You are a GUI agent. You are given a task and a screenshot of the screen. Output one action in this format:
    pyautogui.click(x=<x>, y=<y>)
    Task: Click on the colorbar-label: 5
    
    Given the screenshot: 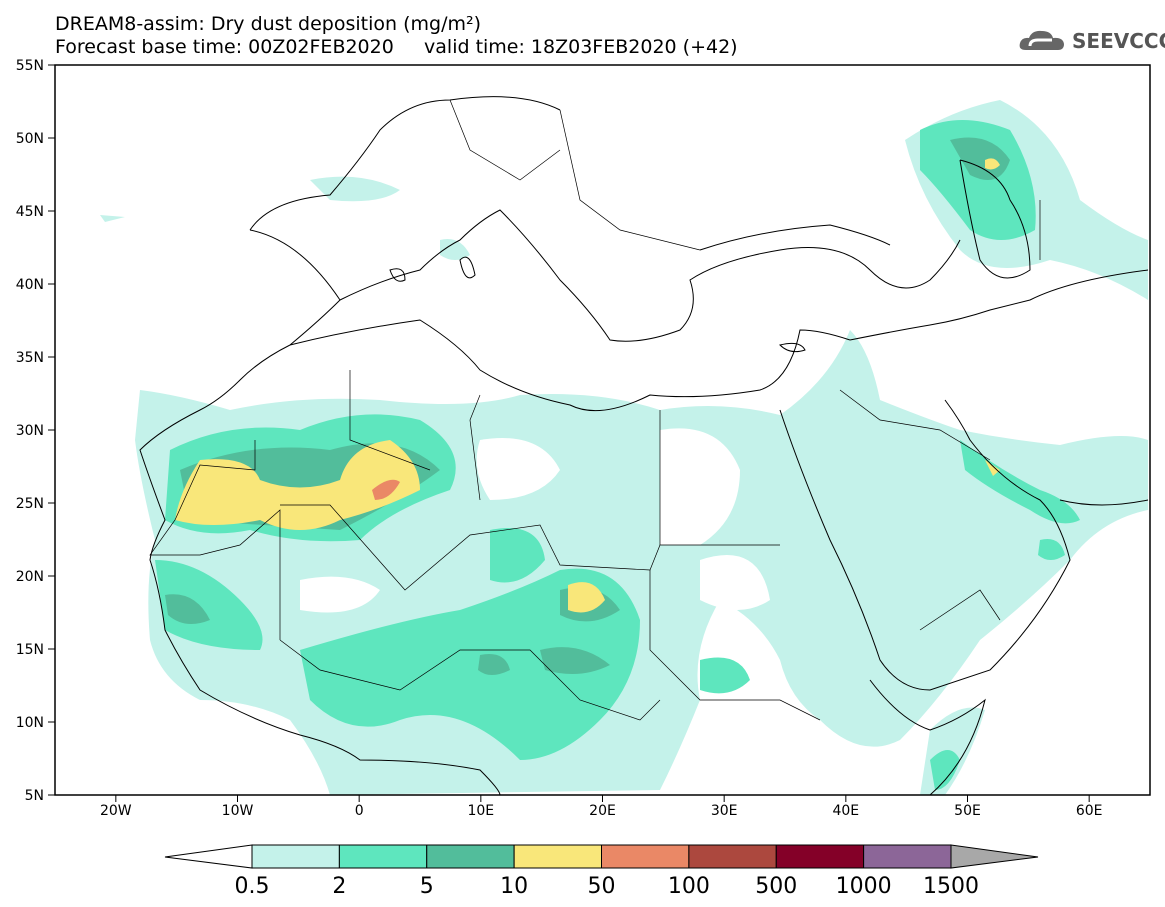 What is the action you would take?
    pyautogui.click(x=427, y=886)
    